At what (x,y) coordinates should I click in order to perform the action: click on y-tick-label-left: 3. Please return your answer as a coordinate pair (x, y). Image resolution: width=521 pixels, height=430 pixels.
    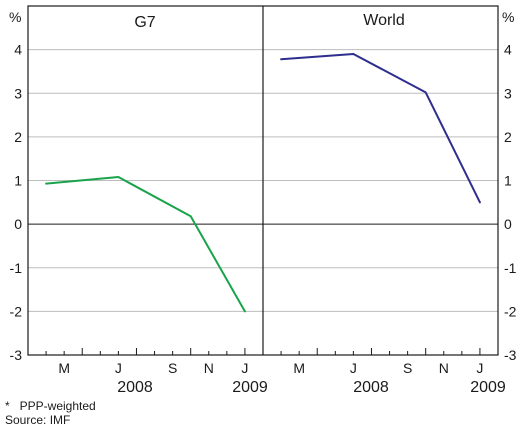
    Looking at the image, I should click on (18, 93).